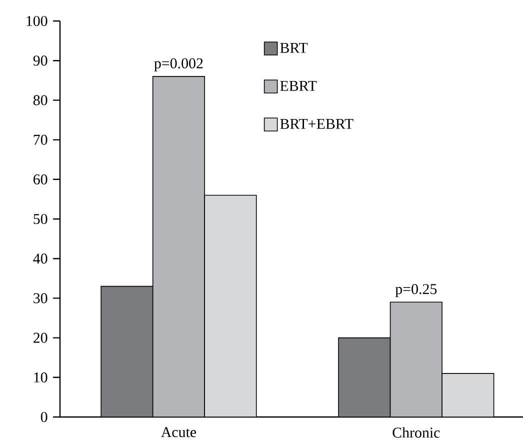 This screenshot has height=446, width=523. I want to click on legend-label: EBRT, so click(298, 86).